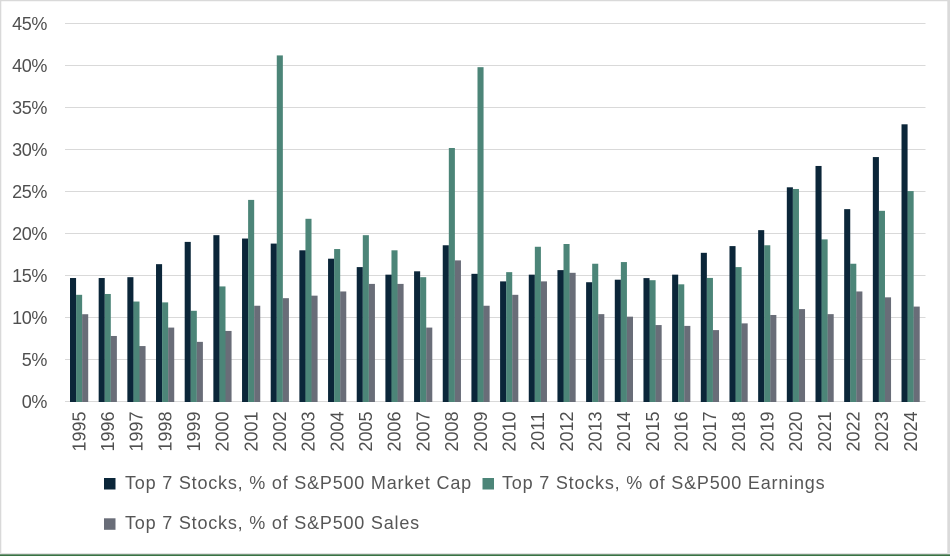 This screenshot has height=556, width=950. Describe the element at coordinates (251, 431) in the screenshot. I see `svg-text: 2001` at that location.